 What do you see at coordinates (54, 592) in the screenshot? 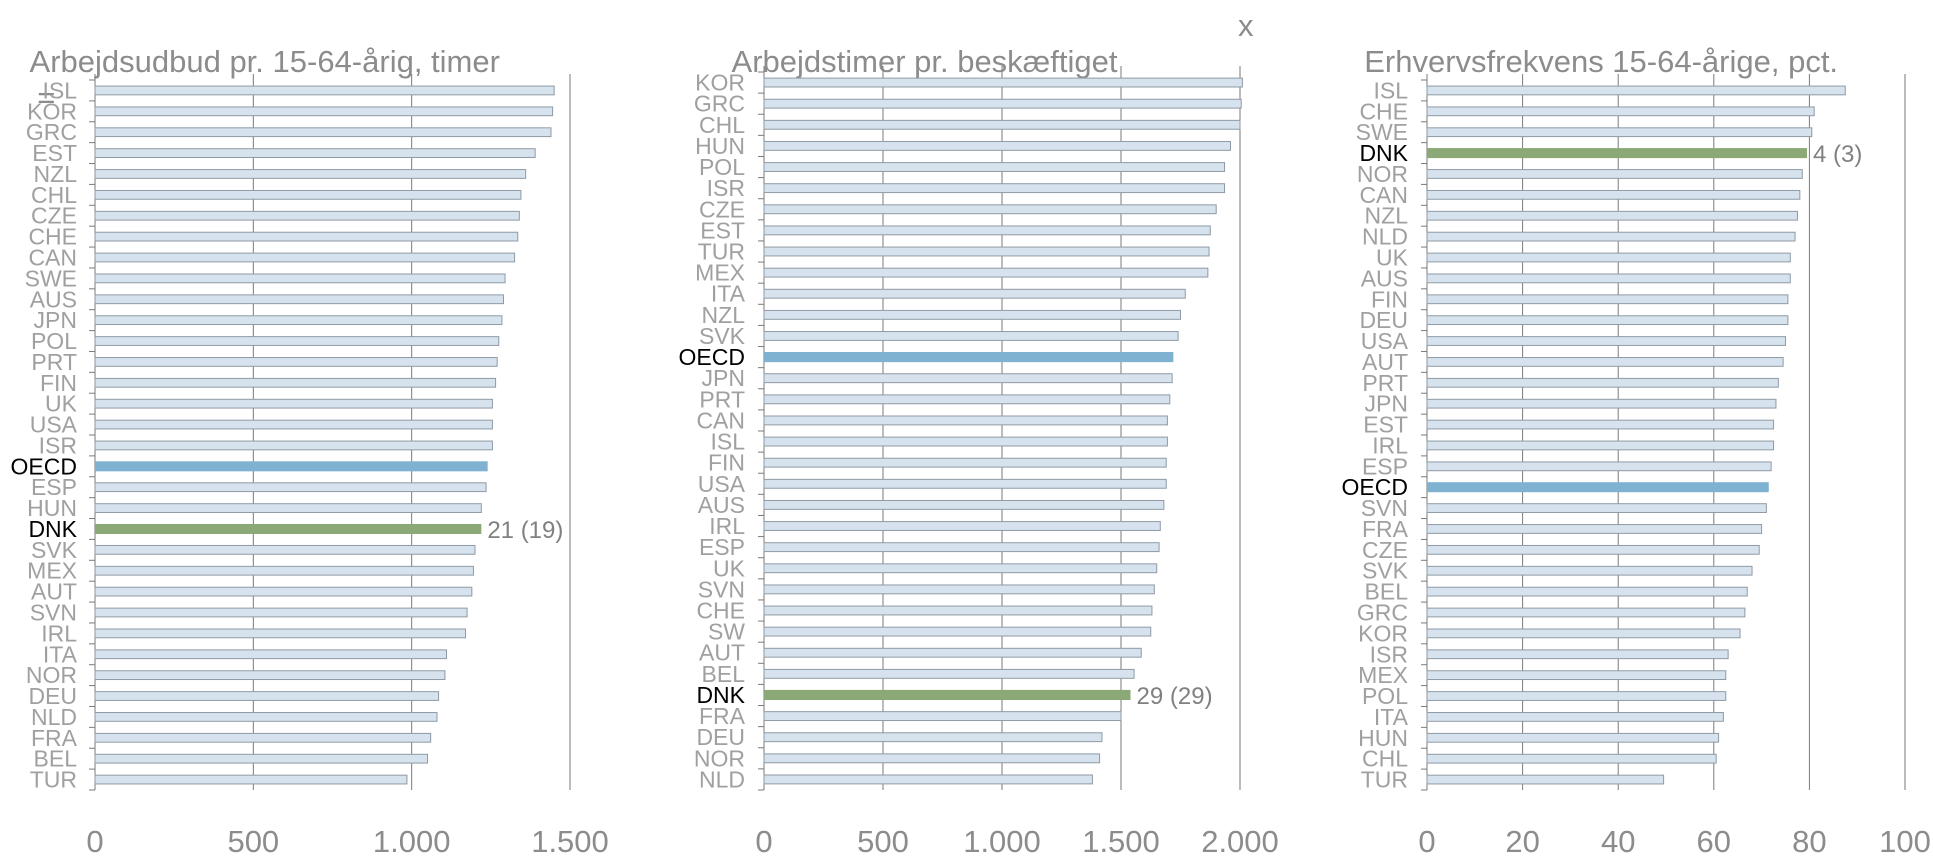
I see `panel-1-label-aut: AUT` at bounding box center [54, 592].